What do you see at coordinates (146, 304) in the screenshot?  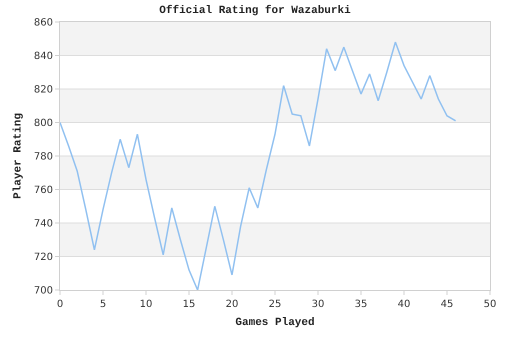 I see `x-tick-label: 10` at bounding box center [146, 304].